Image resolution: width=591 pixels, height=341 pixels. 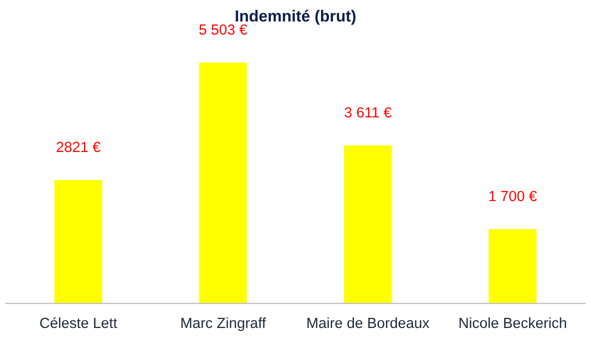 I want to click on x-tick-label: Maire de Bordeaux, so click(x=368, y=322).